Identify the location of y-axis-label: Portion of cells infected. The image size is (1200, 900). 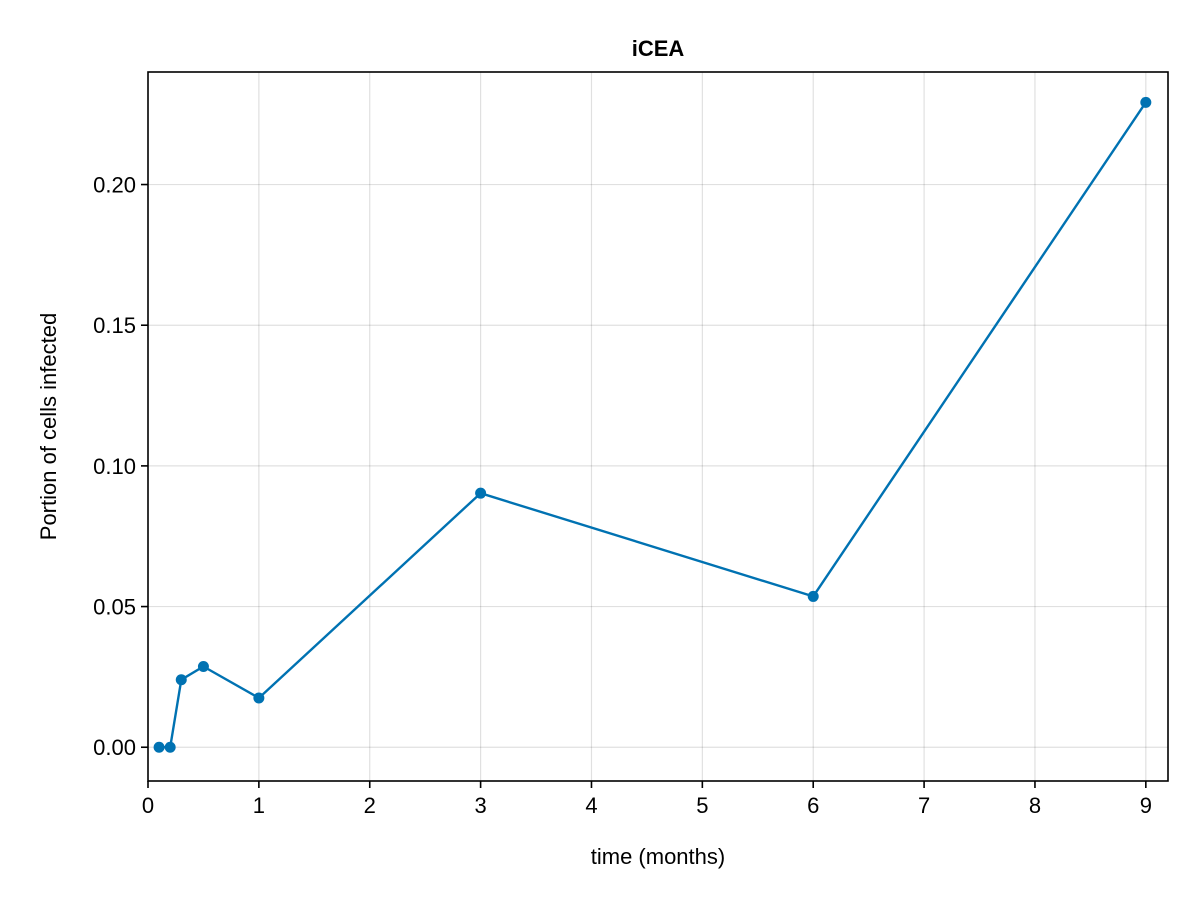
(48, 426).